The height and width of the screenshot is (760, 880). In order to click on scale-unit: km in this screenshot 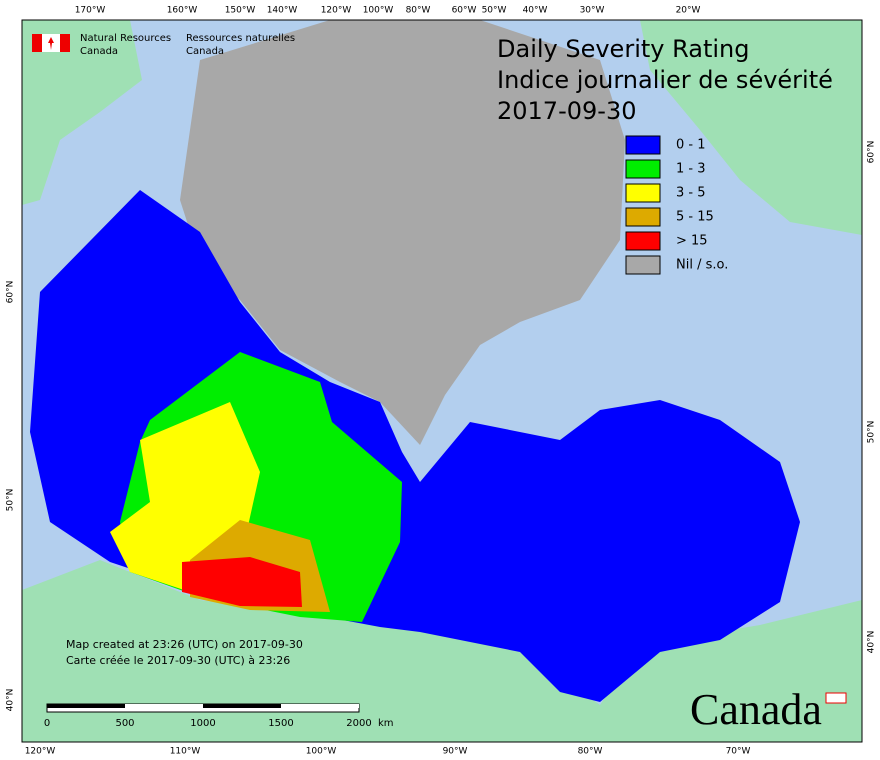, I will do `click(386, 723)`.